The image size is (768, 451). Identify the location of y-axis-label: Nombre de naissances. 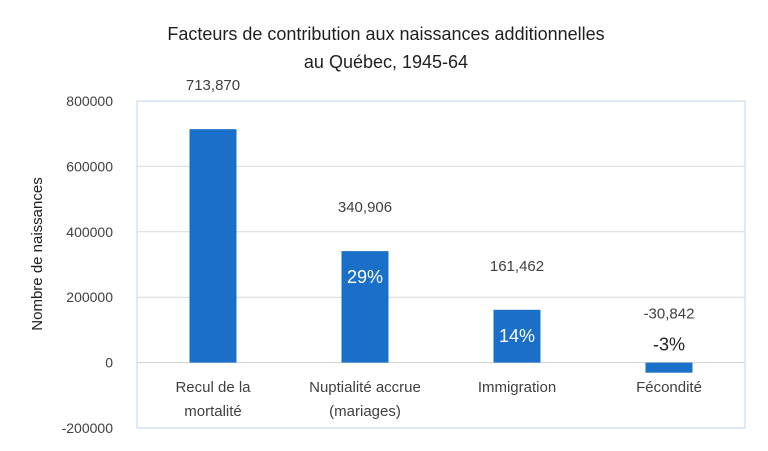
(37, 253).